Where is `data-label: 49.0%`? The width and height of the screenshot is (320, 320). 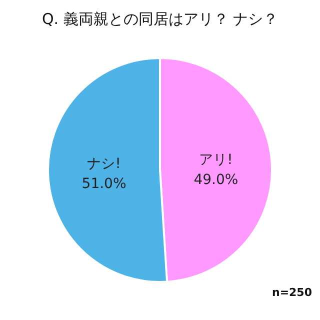 data-label: 49.0% is located at coordinates (216, 180).